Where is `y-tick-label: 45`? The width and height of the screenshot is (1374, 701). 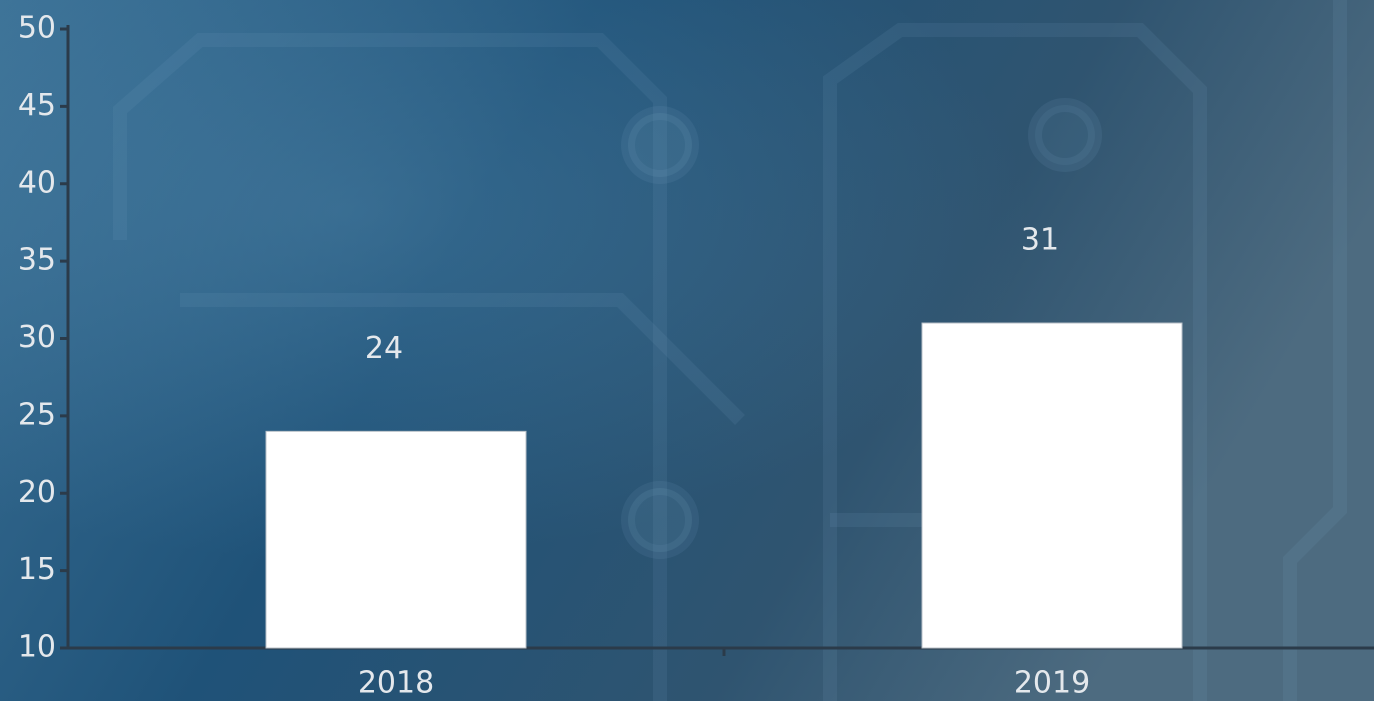 y-tick-label: 45 is located at coordinates (37, 105).